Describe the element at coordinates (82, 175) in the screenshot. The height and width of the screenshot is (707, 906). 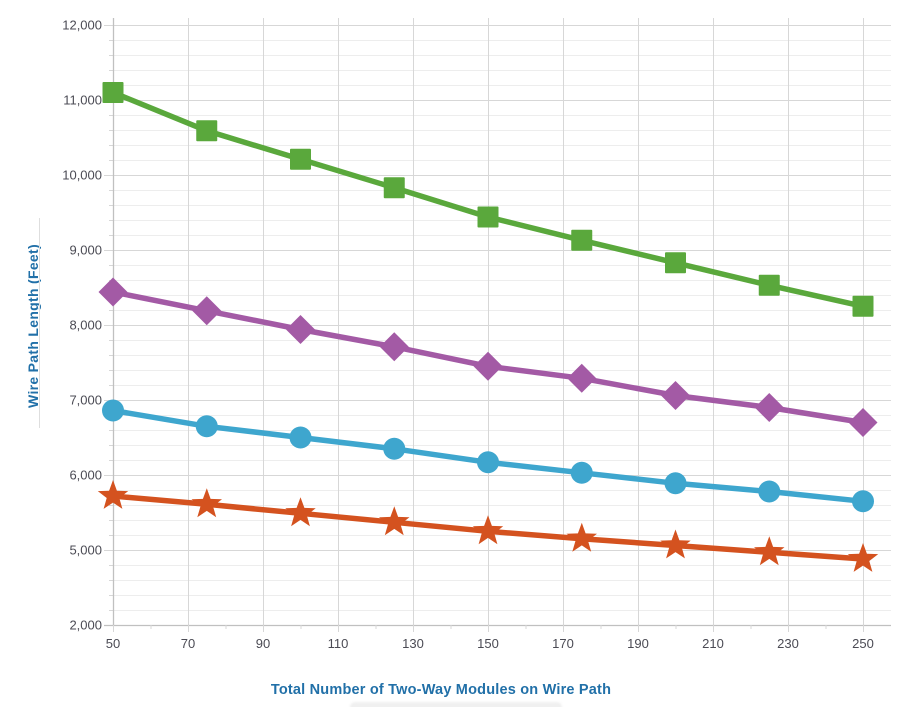
I see `y-tick-label: 10,000` at that location.